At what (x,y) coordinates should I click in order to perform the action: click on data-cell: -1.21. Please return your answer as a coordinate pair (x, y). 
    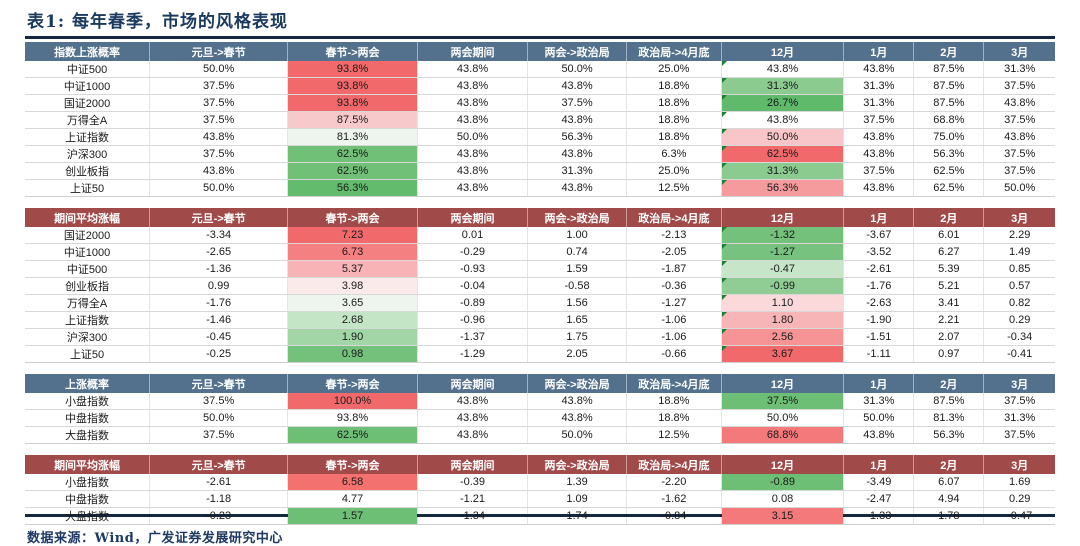
    Looking at the image, I should click on (473, 499).